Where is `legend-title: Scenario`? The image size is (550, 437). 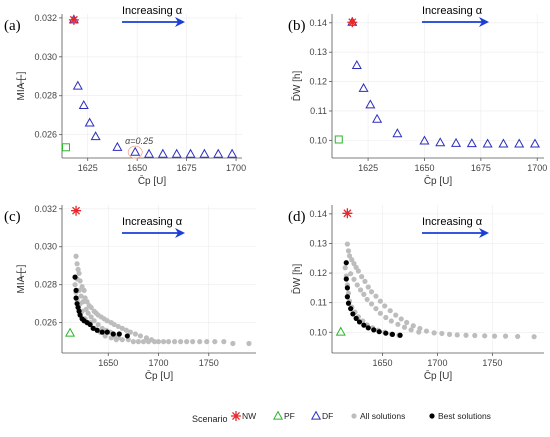
legend-title: Scenario is located at coordinates (210, 419).